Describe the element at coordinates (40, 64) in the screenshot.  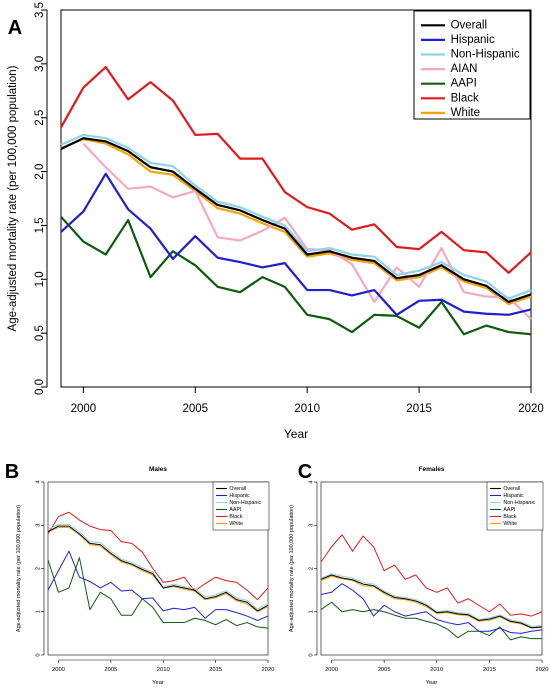
I see `y-tick-label: 3.0` at that location.